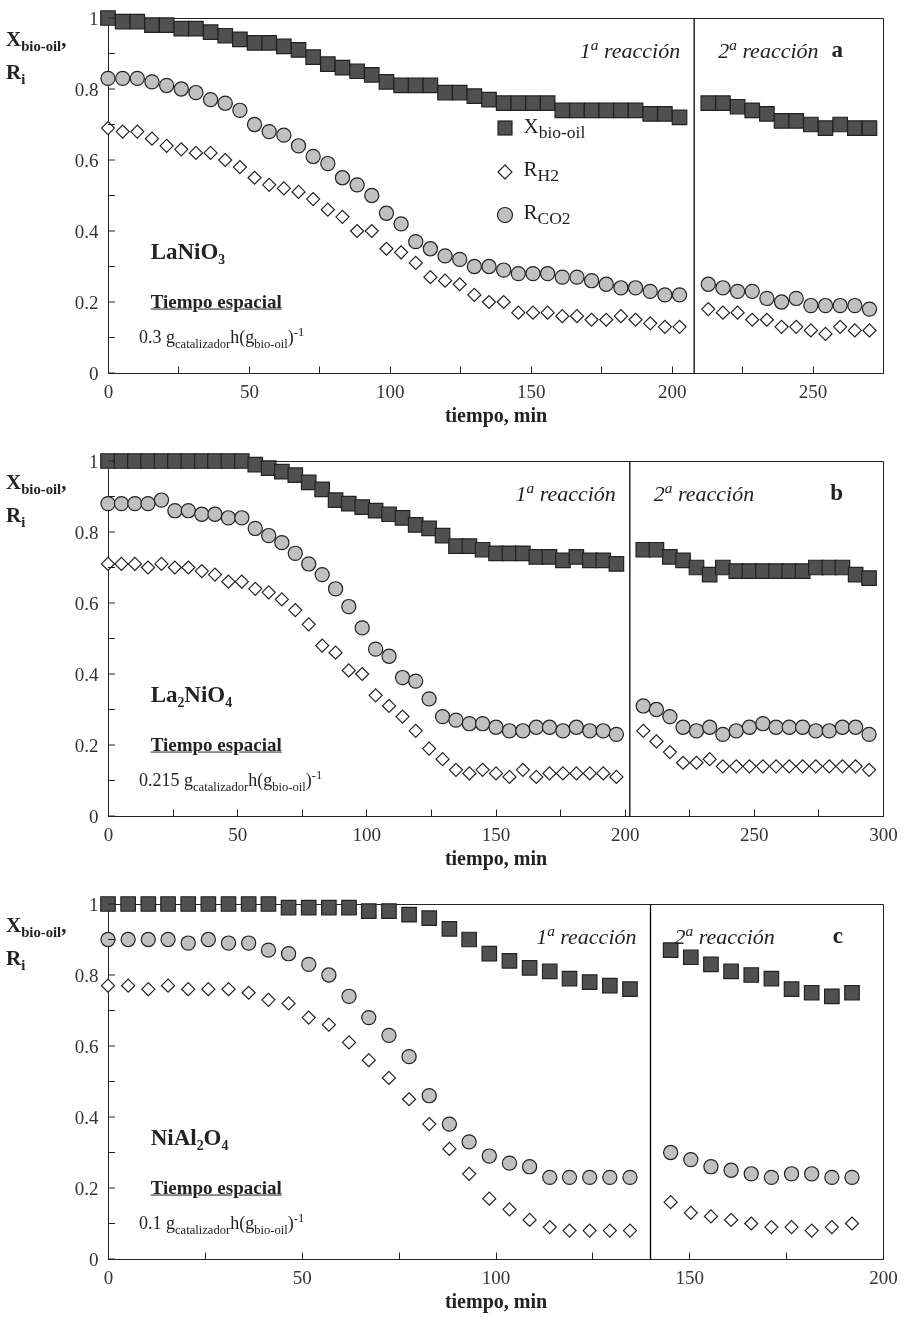  Describe the element at coordinates (672, 391) in the screenshot. I see `x-tick-label: 200` at that location.